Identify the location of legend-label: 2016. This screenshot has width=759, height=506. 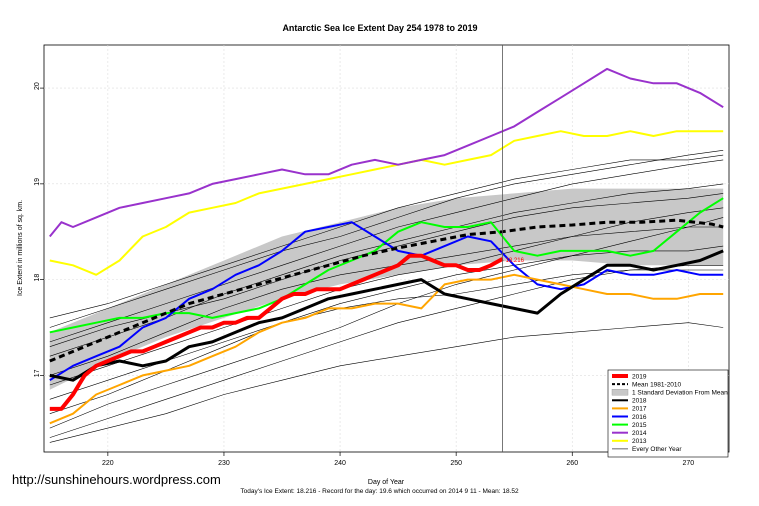
(639, 417).